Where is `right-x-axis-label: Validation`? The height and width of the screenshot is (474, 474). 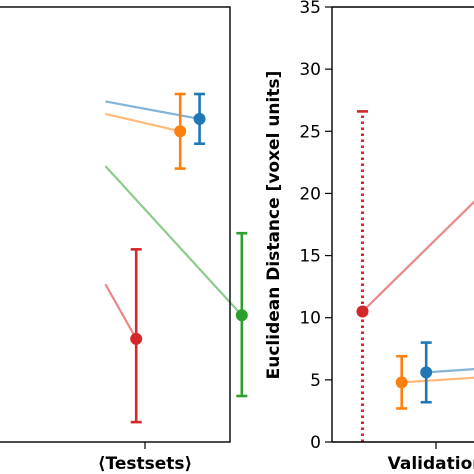 right-x-axis-label: Validation is located at coordinates (431, 464).